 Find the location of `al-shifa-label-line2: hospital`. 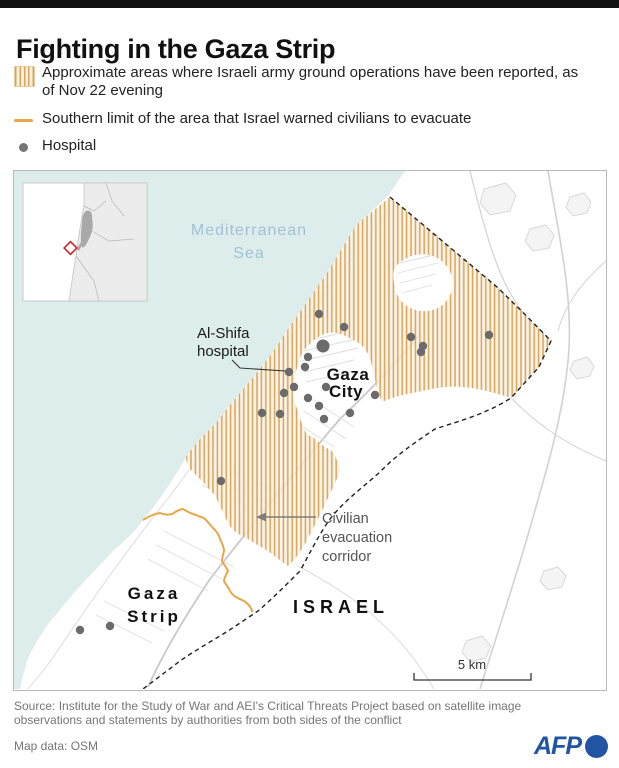

al-shifa-label-line2: hospital is located at coordinates (223, 351).